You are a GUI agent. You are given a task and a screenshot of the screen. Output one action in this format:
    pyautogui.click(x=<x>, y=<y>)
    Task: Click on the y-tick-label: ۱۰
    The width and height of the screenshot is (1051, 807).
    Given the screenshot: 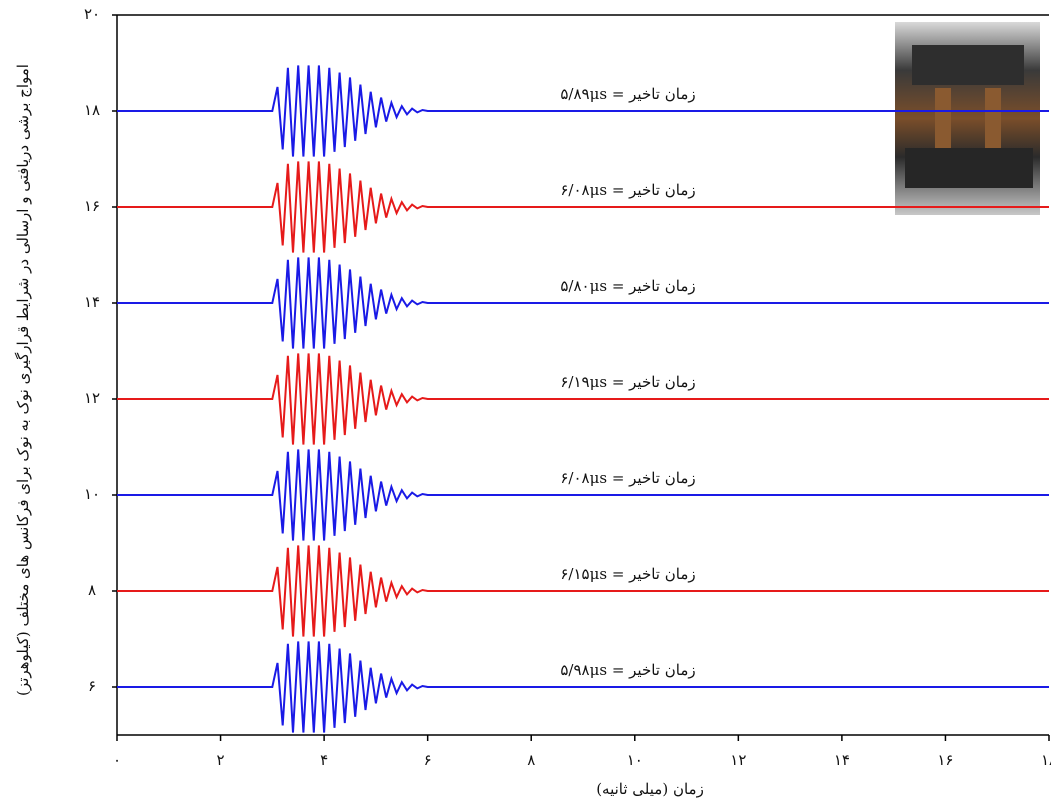 What is the action you would take?
    pyautogui.click(x=92, y=494)
    